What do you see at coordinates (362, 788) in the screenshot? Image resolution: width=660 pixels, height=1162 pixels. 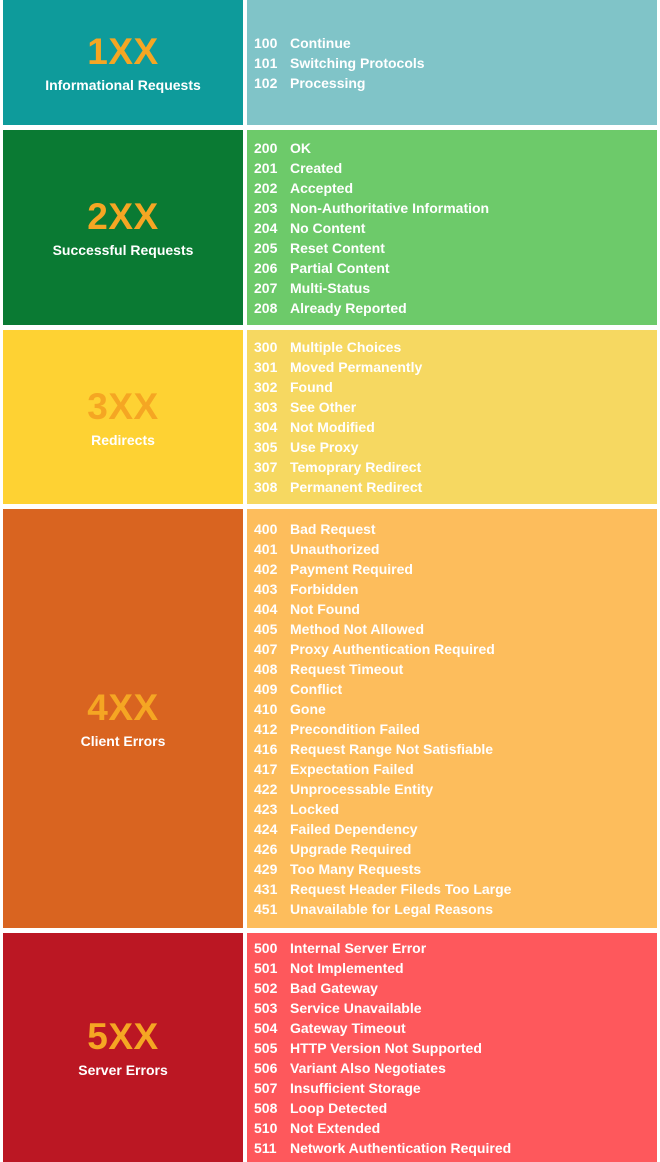 I see `status-code-text: Unprocessable Entity` at bounding box center [362, 788].